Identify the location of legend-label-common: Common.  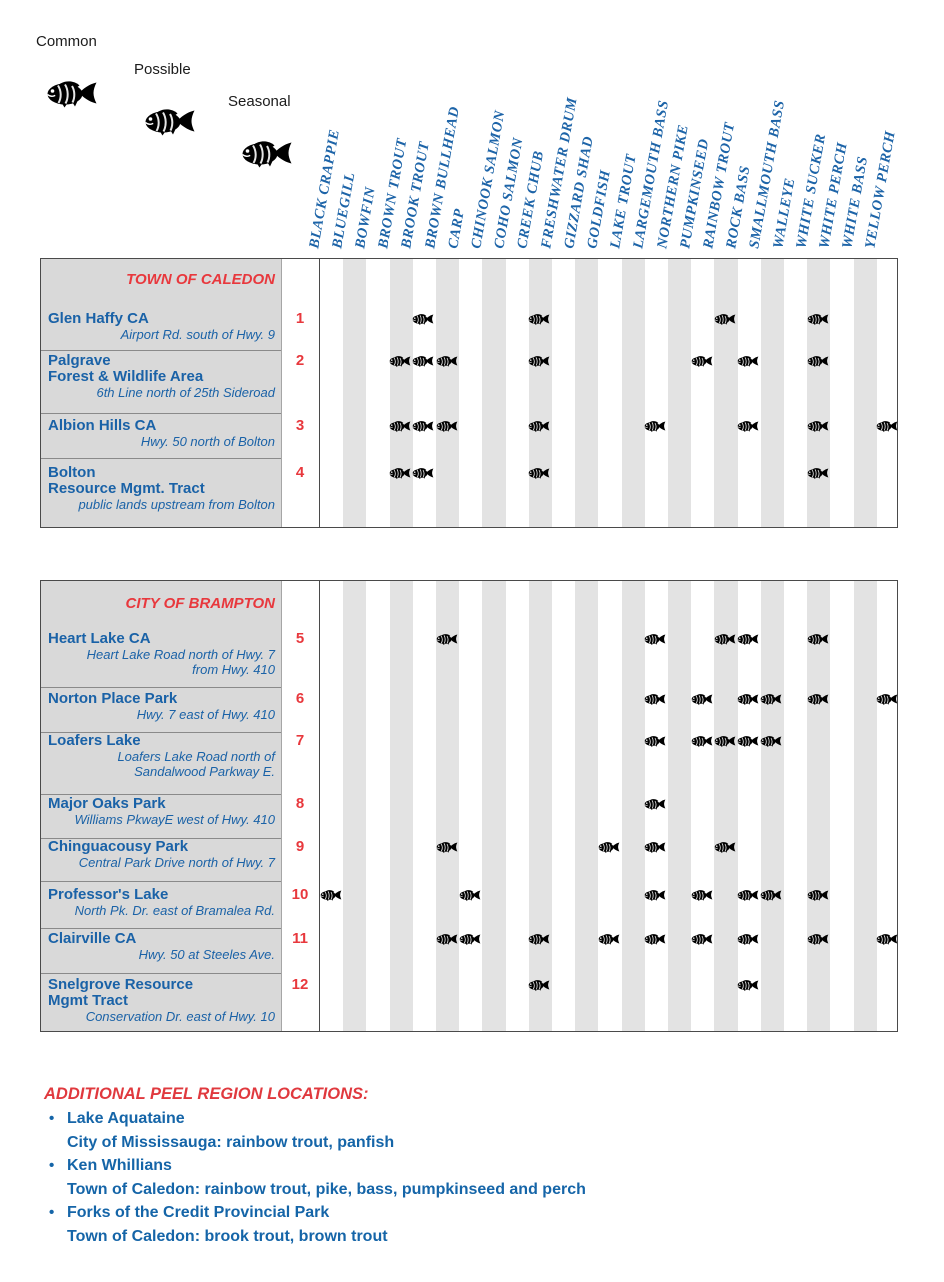
(66, 41).